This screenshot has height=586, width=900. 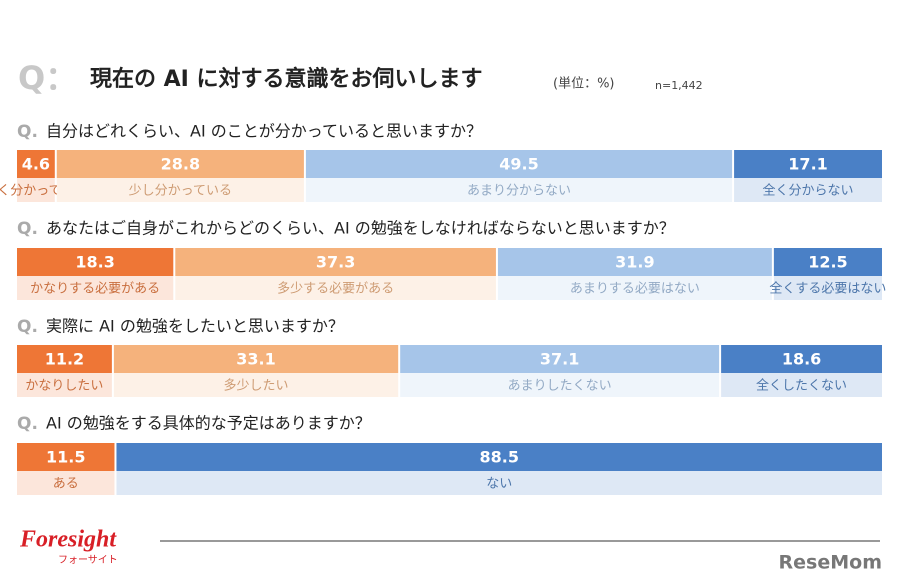 I want to click on value-label: 17.1, so click(x=807, y=164).